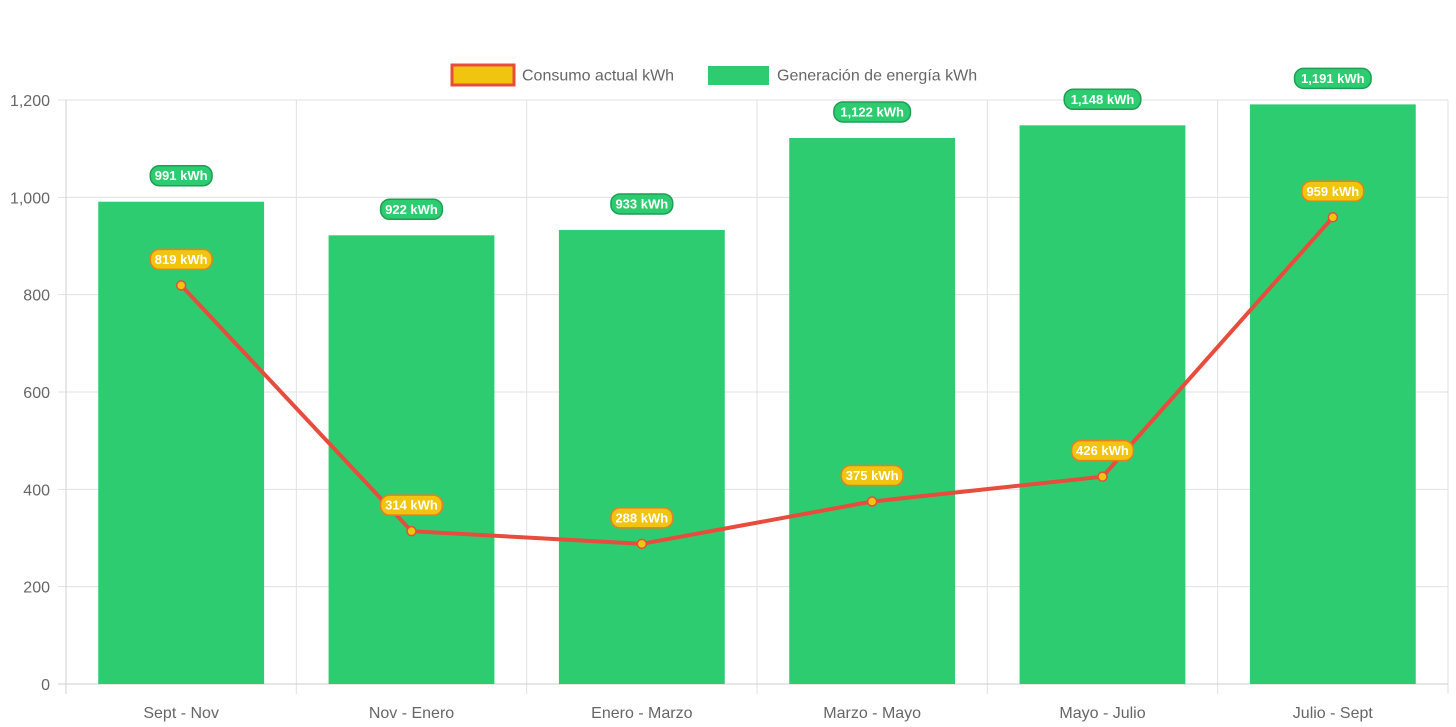 This screenshot has height=727, width=1456. Describe the element at coordinates (181, 713) in the screenshot. I see `x-tick-label: Sept - Nov` at that location.